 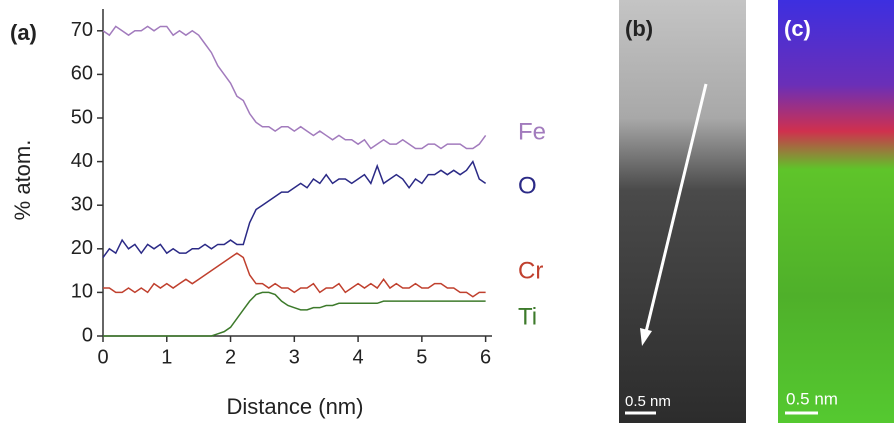 What do you see at coordinates (87, 335) in the screenshot?
I see `y-tick-label: 0` at bounding box center [87, 335].